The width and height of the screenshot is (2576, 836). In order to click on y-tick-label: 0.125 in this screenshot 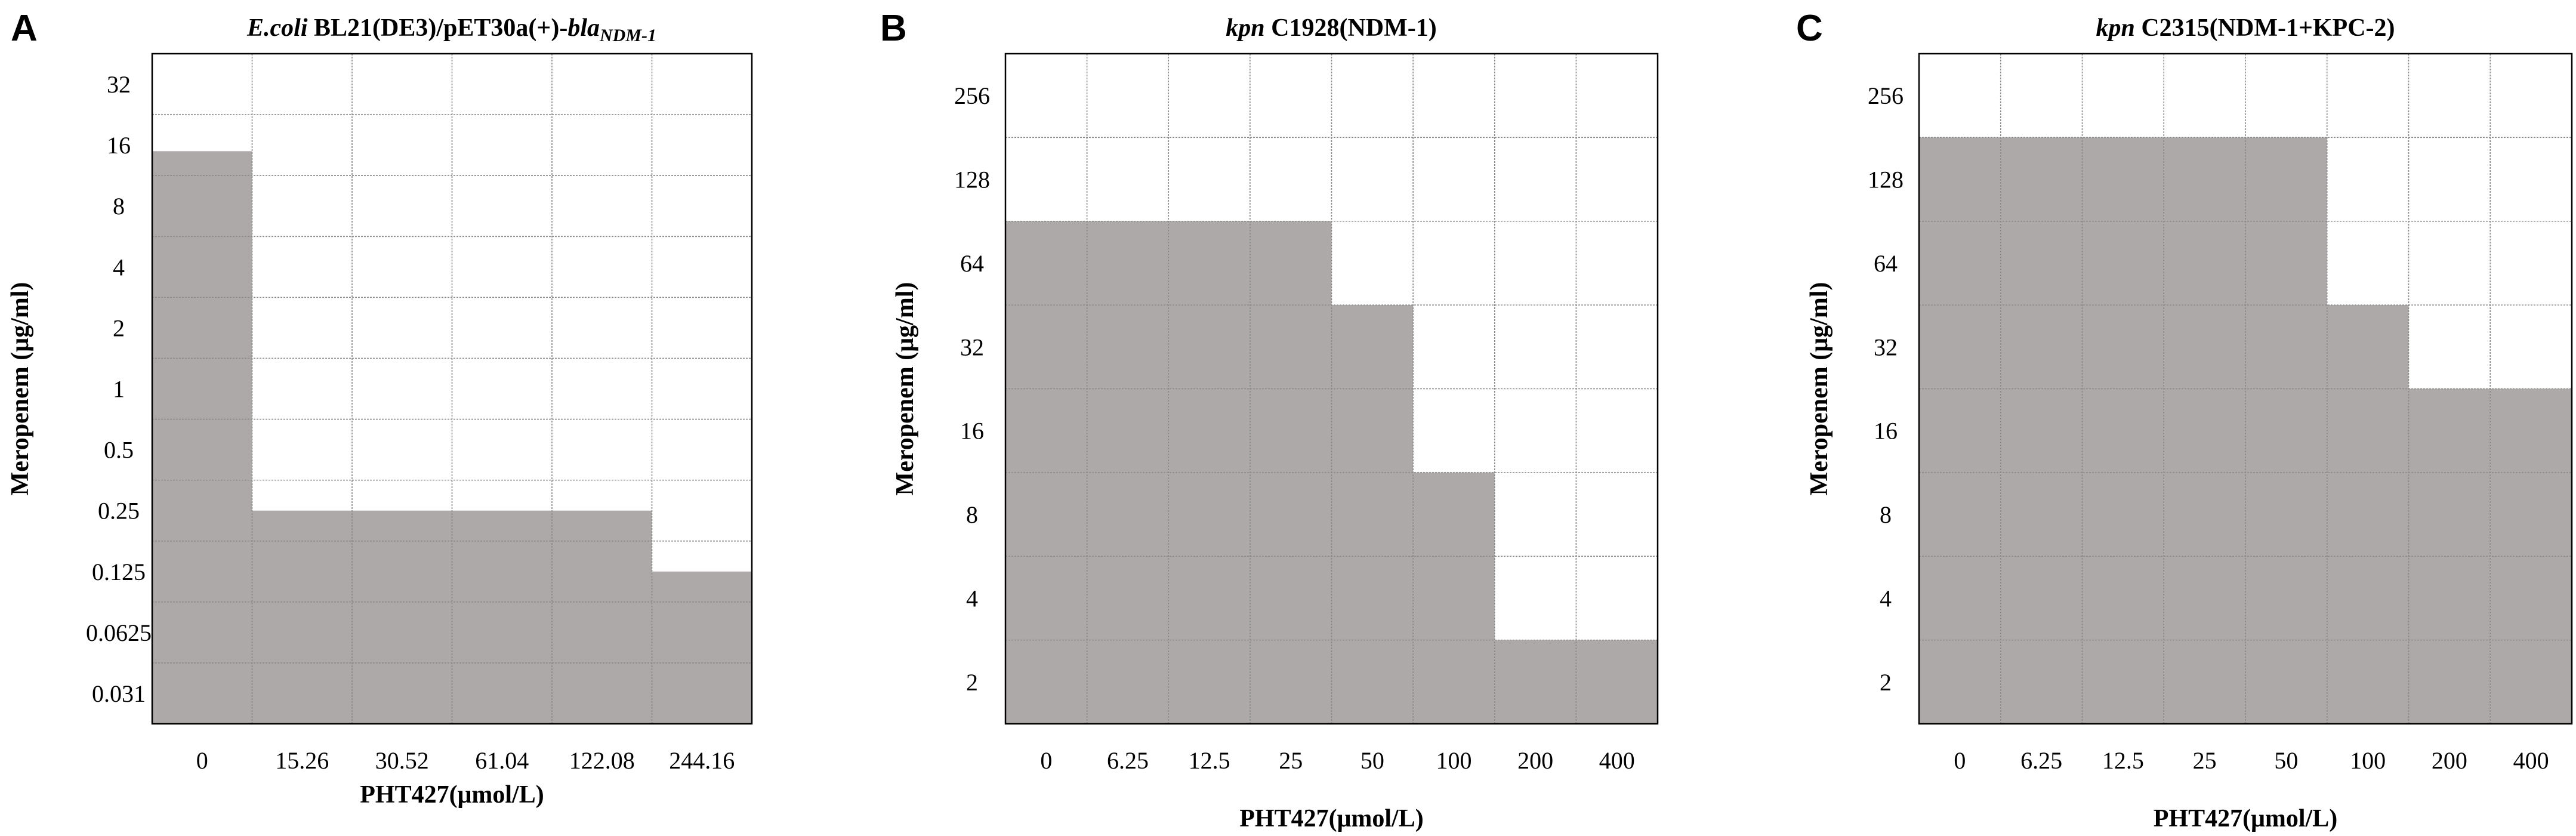, I will do `click(119, 572)`.